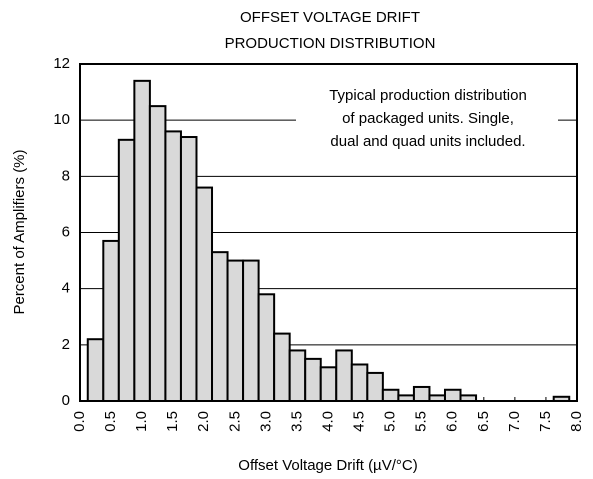  I want to click on x-tick-label: 6.0, so click(452, 421).